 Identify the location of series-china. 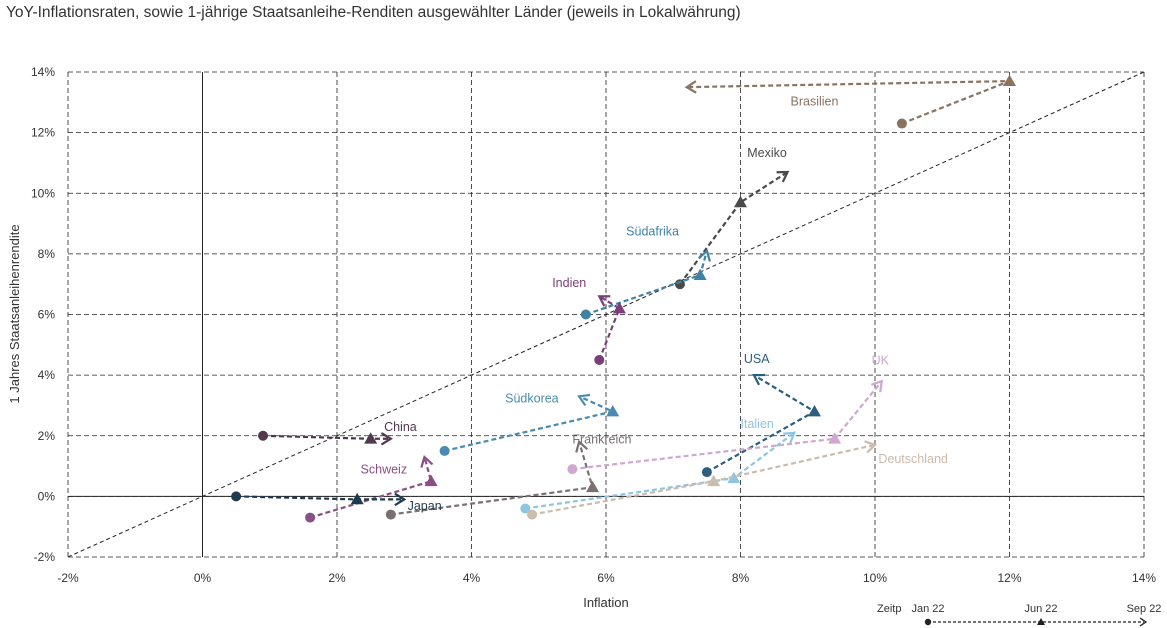
(325, 438).